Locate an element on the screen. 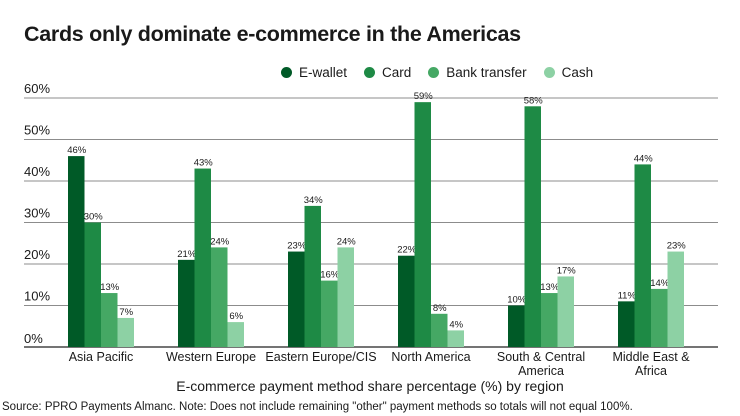 This screenshot has width=740, height=416. legend-item: Card is located at coordinates (387, 72).